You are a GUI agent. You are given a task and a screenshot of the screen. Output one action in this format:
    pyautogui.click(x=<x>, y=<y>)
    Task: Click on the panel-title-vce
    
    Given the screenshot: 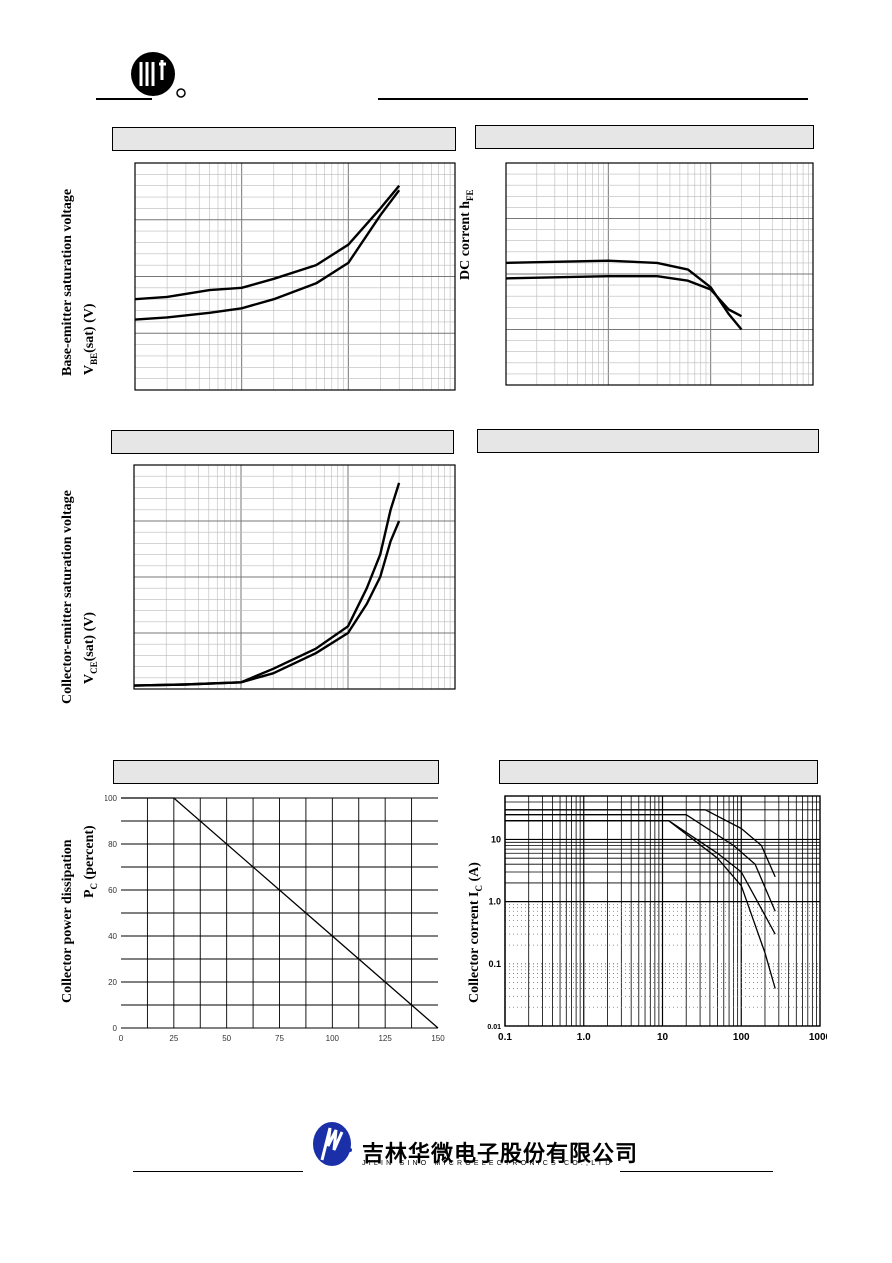 What is the action you would take?
    pyautogui.click(x=282, y=442)
    